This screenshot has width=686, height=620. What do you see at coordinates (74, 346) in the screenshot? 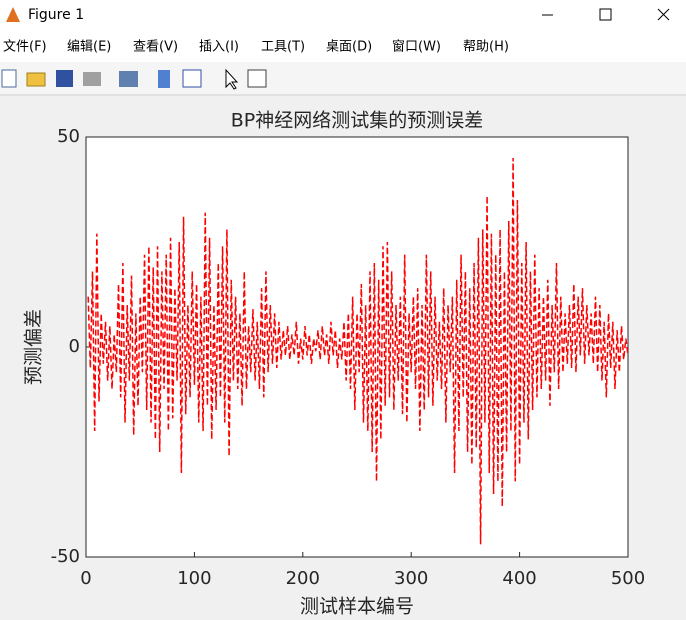
I see `y-tick-label: 0` at bounding box center [74, 346].